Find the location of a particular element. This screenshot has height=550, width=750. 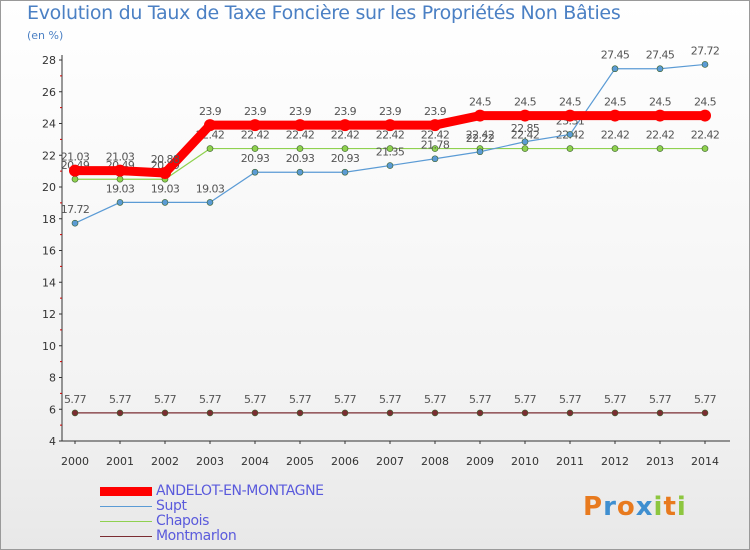

series-1-label-2010: 22.85 is located at coordinates (525, 128).